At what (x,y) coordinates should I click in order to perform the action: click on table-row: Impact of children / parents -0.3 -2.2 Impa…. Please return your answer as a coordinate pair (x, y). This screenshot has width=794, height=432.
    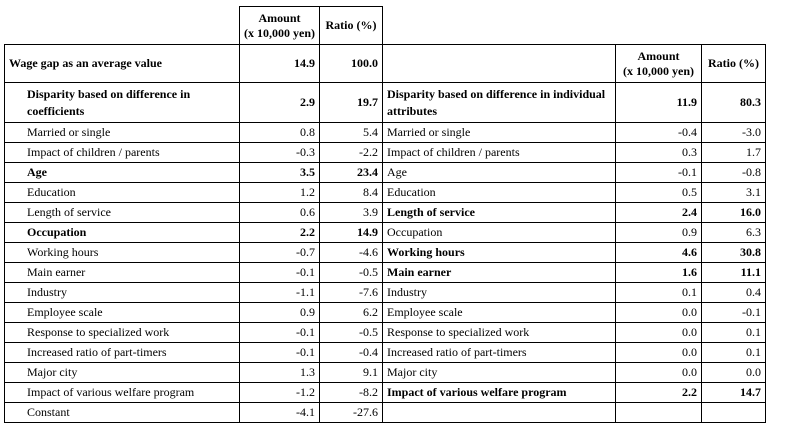
    Looking at the image, I should click on (385, 152).